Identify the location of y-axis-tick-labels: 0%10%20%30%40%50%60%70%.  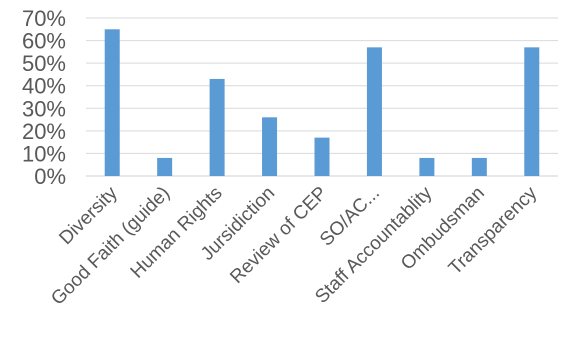
(44, 97).